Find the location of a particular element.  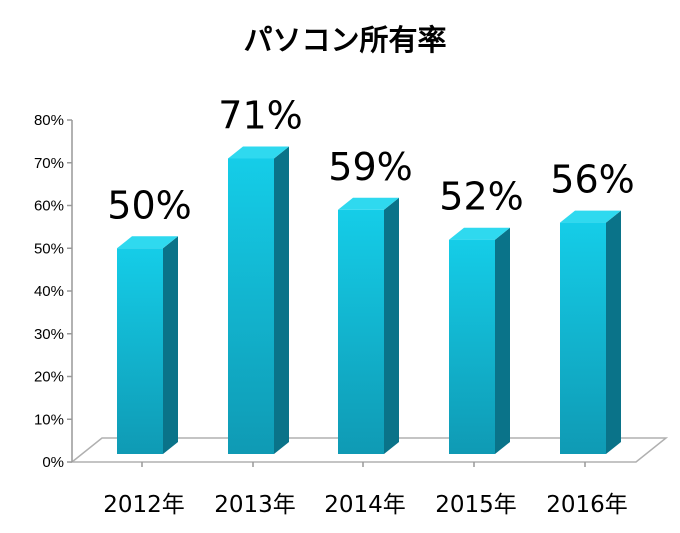

data-label: 59% is located at coordinates (370, 167).